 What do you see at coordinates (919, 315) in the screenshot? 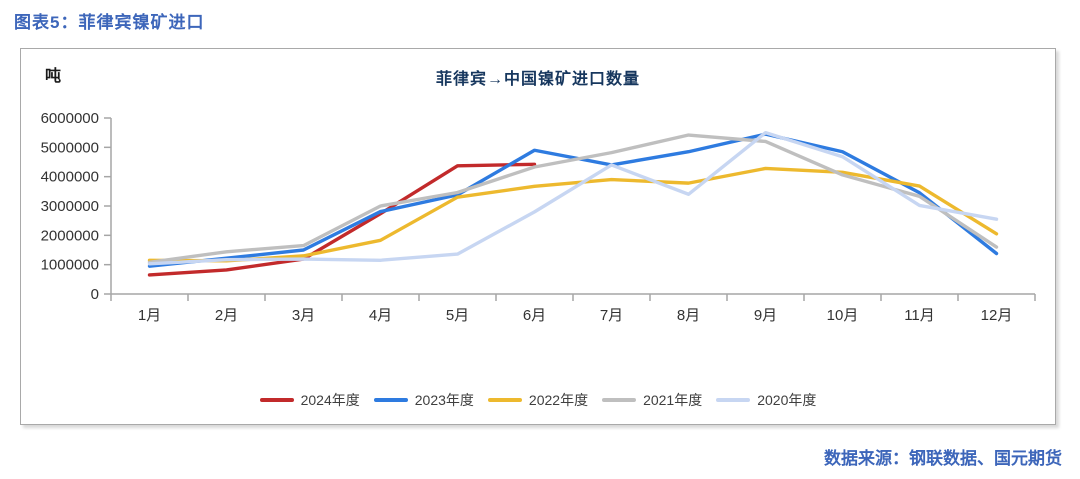
I see `x-tick-label: 11月` at bounding box center [919, 315].